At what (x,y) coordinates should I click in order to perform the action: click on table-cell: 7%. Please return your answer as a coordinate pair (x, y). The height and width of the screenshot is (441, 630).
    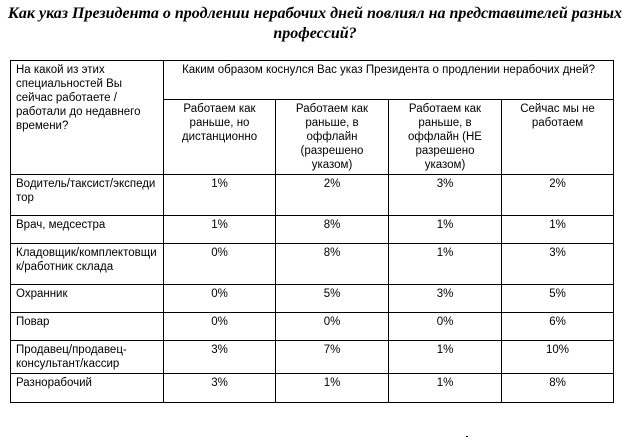
    Looking at the image, I should click on (332, 357).